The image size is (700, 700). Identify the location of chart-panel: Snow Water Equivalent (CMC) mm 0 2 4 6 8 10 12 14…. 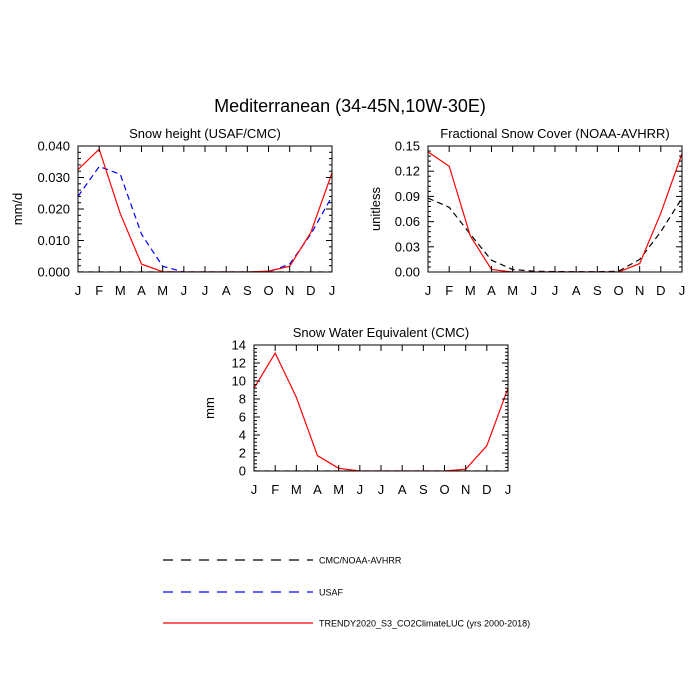
(356, 411).